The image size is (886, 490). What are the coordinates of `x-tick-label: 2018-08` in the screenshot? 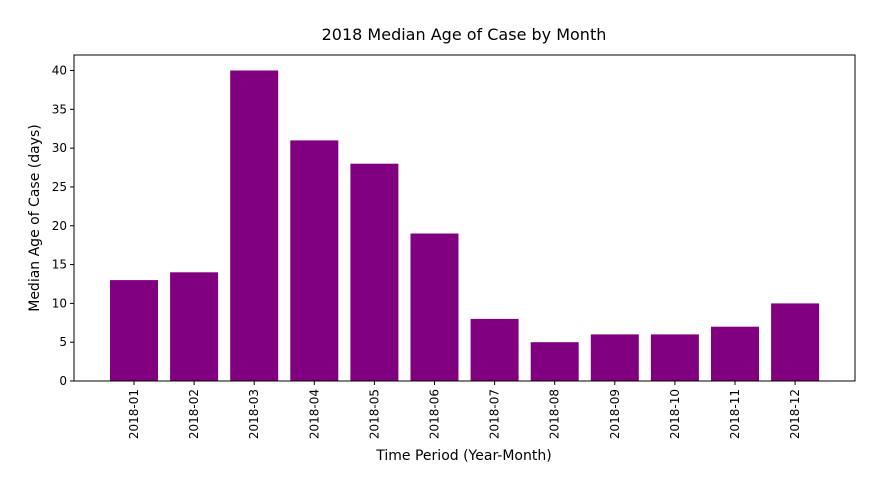 It's located at (555, 414).